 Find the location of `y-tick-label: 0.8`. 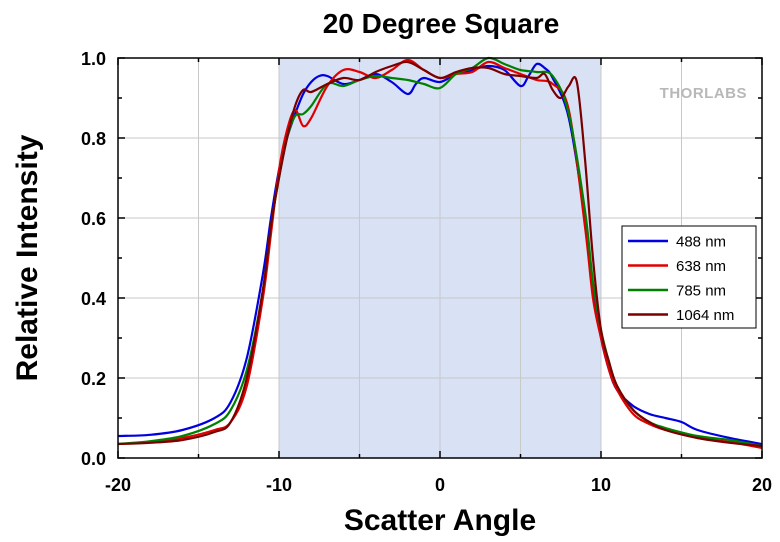

y-tick-label: 0.8 is located at coordinates (93, 139).